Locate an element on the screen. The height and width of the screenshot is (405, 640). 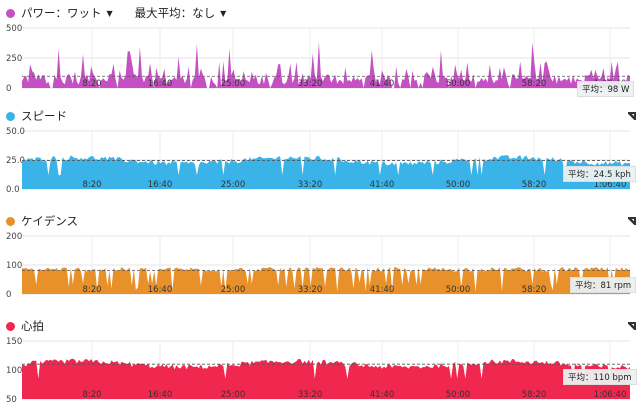
y-tick-label: 50.0 is located at coordinates (15, 132).